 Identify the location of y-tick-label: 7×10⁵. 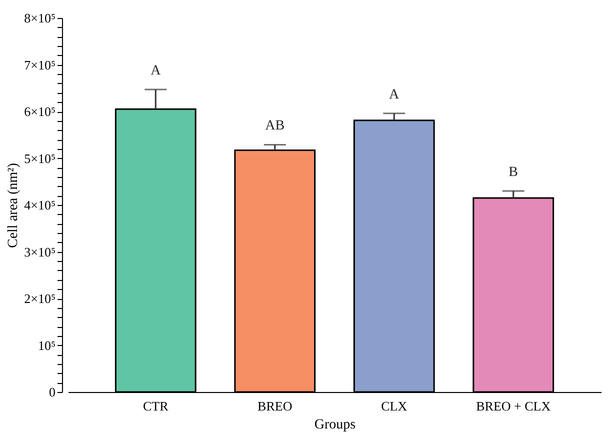
(40, 64).